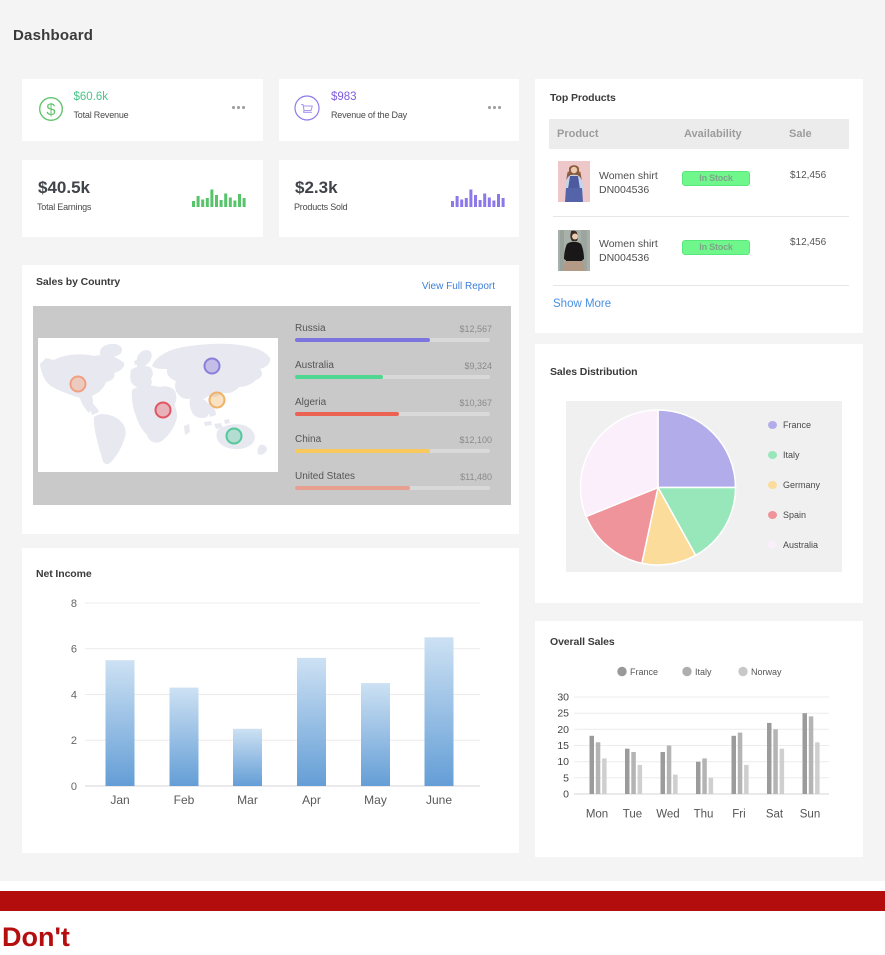 Image resolution: width=885 pixels, height=955 pixels. What do you see at coordinates (119, 800) in the screenshot?
I see `svg-text: Jan` at bounding box center [119, 800].